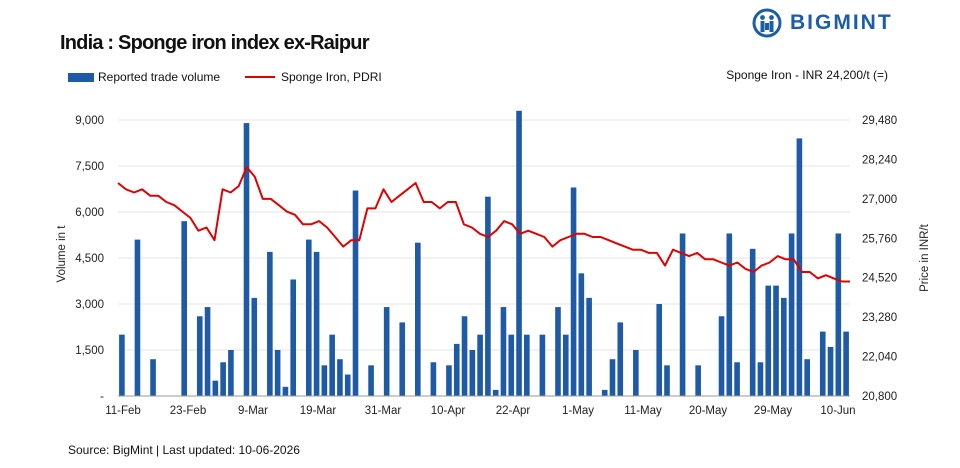 The image size is (960, 468). Describe the element at coordinates (318, 411) in the screenshot. I see `x-tick-label: 19-Mar` at that location.